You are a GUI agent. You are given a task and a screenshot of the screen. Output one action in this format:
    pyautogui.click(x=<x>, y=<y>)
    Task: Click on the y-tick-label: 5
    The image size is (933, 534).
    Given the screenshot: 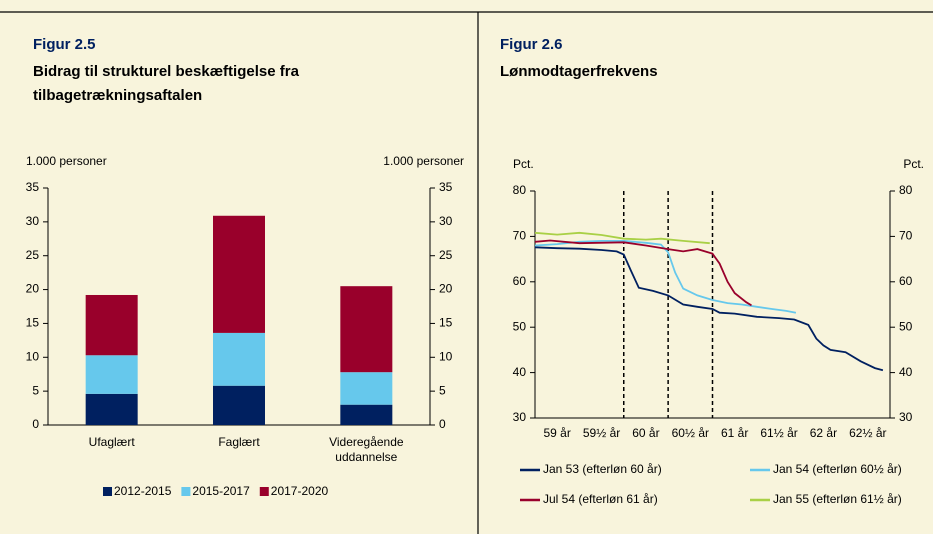 What is the action you would take?
    pyautogui.click(x=35, y=390)
    